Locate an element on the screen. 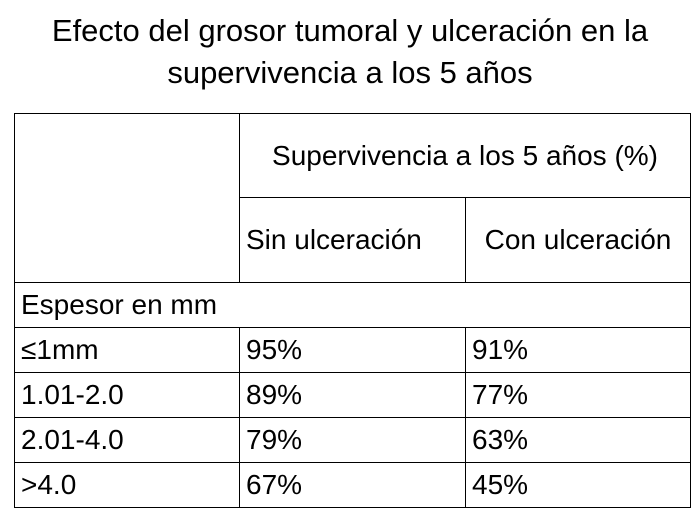 This screenshot has width=700, height=531. empty-cell is located at coordinates (127, 198).